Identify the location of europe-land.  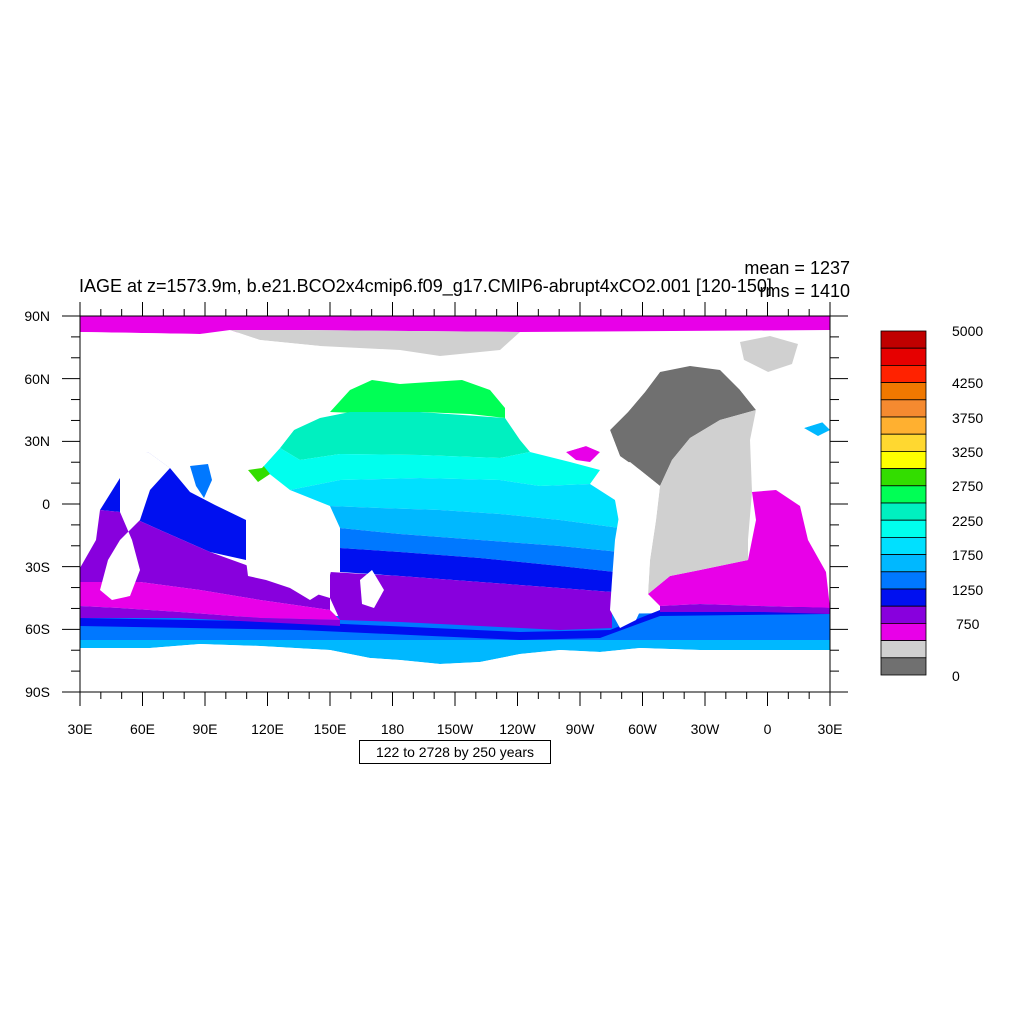
(785, 400).